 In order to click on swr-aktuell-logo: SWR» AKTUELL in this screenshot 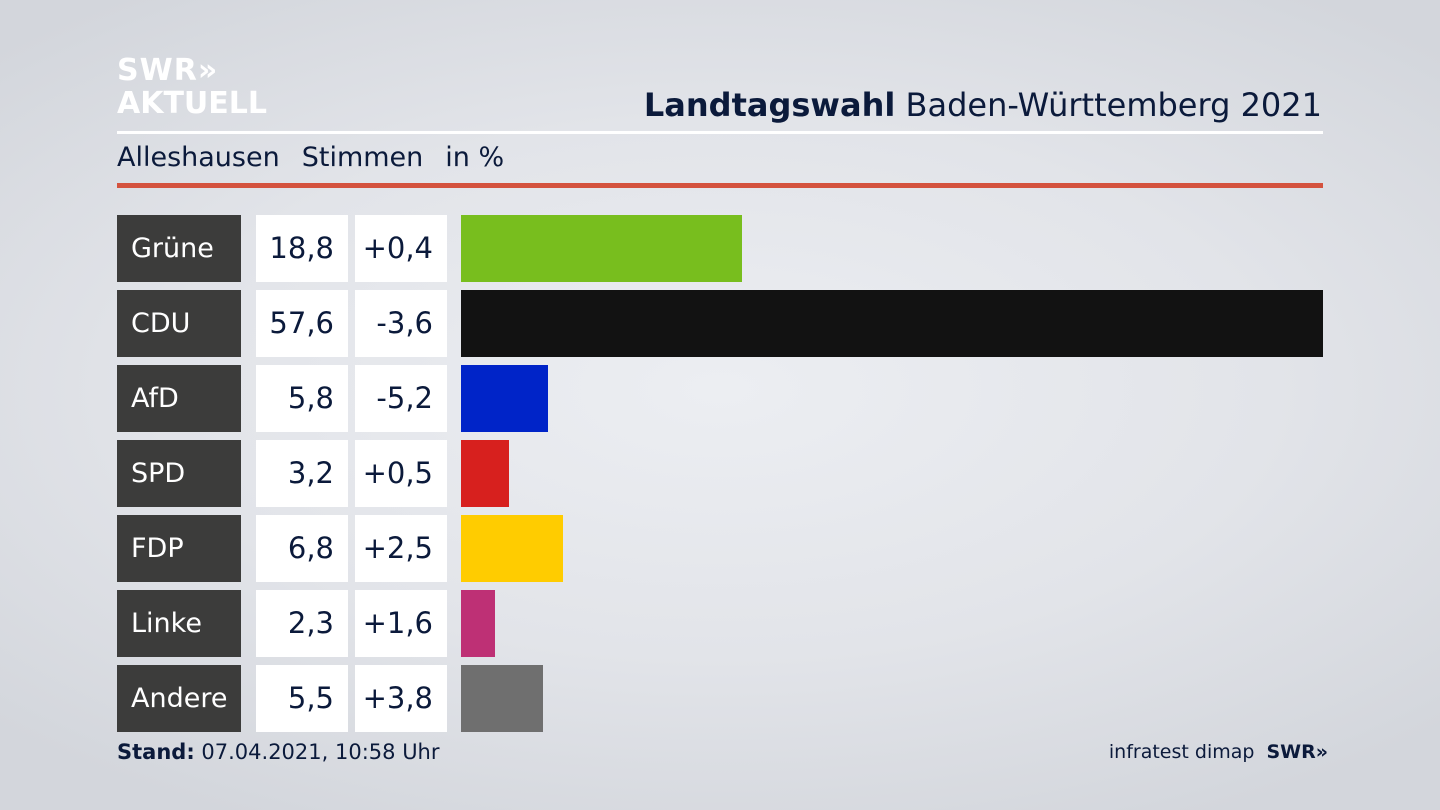, I will do `click(192, 87)`.